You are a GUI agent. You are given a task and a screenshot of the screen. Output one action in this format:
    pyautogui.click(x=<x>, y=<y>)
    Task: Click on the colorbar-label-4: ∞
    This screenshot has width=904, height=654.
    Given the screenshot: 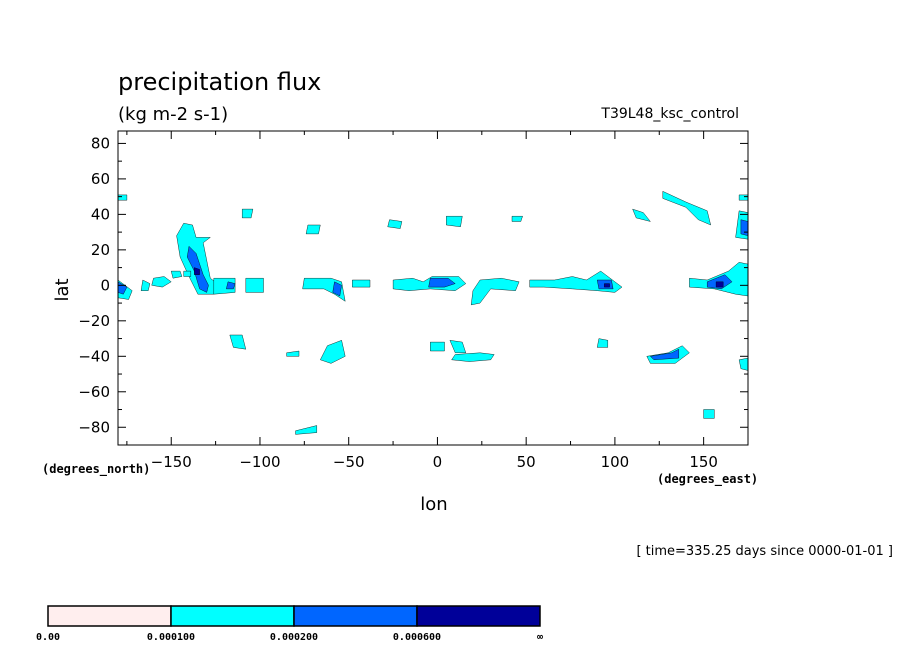 What is the action you would take?
    pyautogui.click(x=540, y=637)
    